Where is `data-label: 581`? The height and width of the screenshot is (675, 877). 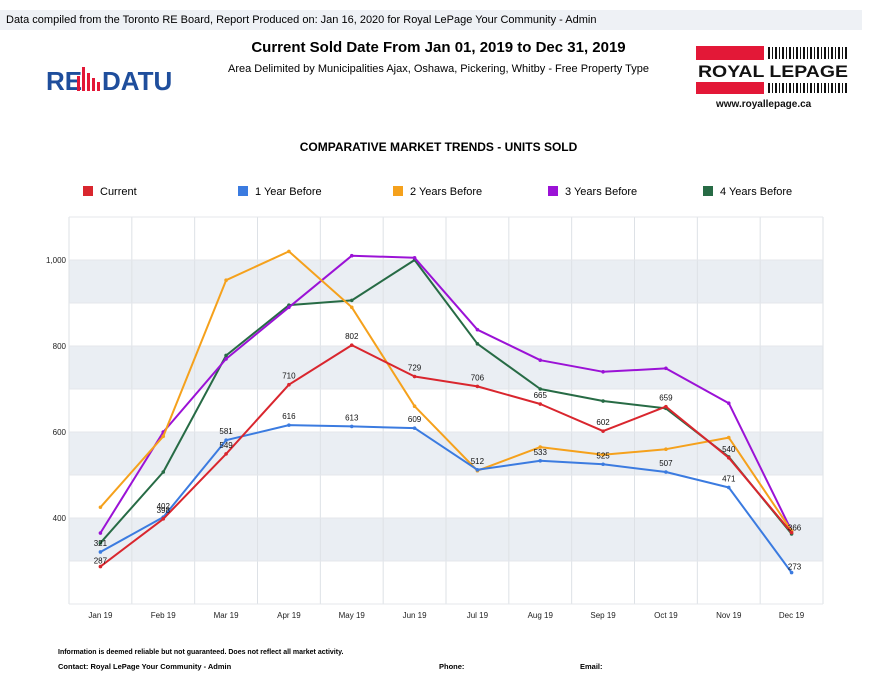
data-label: 581 is located at coordinates (226, 431).